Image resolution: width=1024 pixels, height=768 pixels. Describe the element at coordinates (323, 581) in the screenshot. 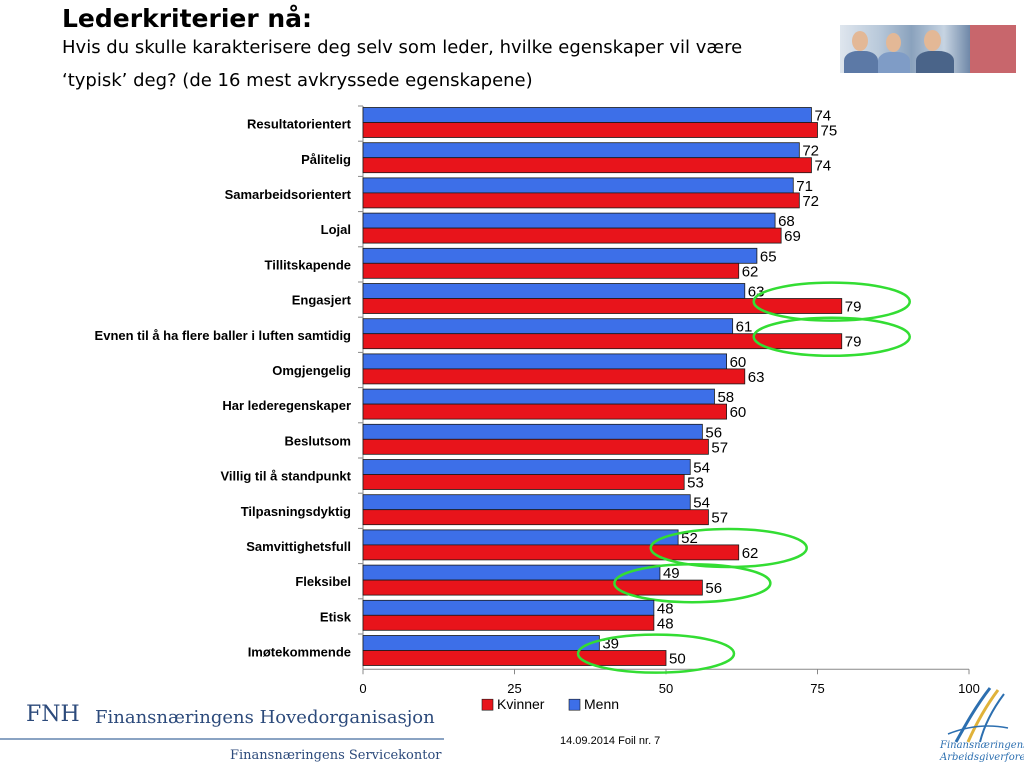

I see `category-label: Fleksibel` at that location.